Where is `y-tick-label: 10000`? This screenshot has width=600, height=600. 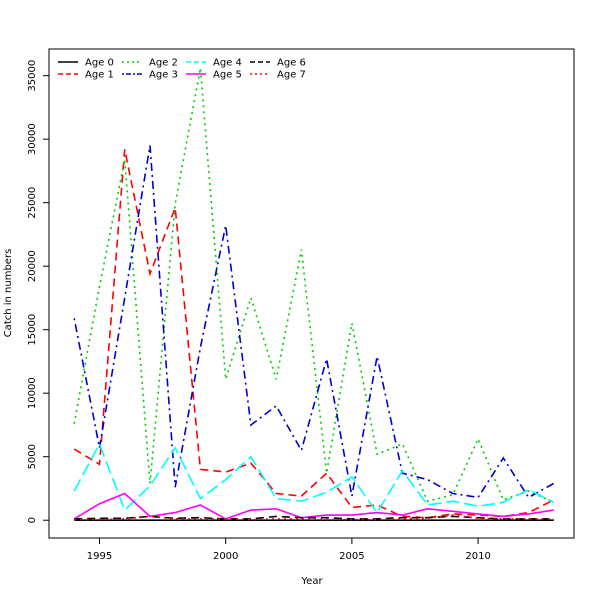 y-tick-label: 10000 is located at coordinates (32, 393).